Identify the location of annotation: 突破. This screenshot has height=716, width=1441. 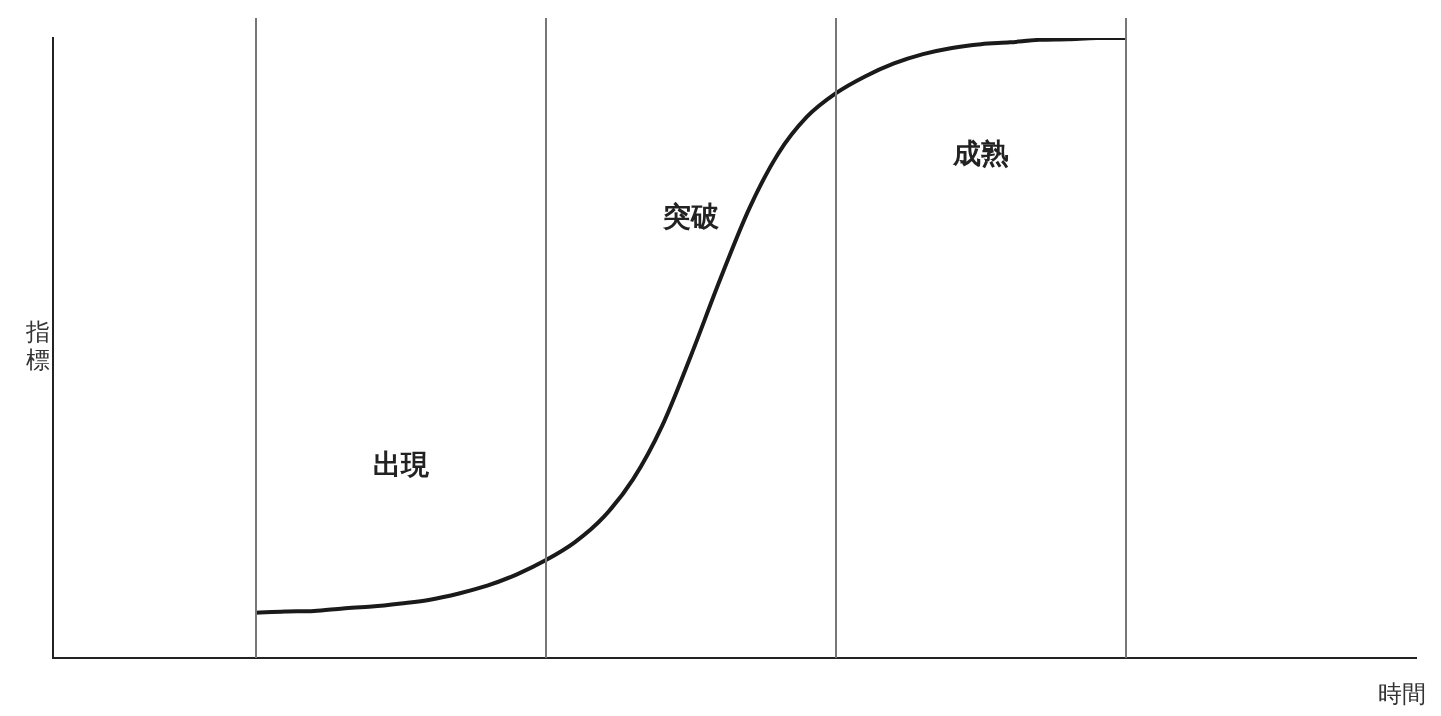
(690, 217).